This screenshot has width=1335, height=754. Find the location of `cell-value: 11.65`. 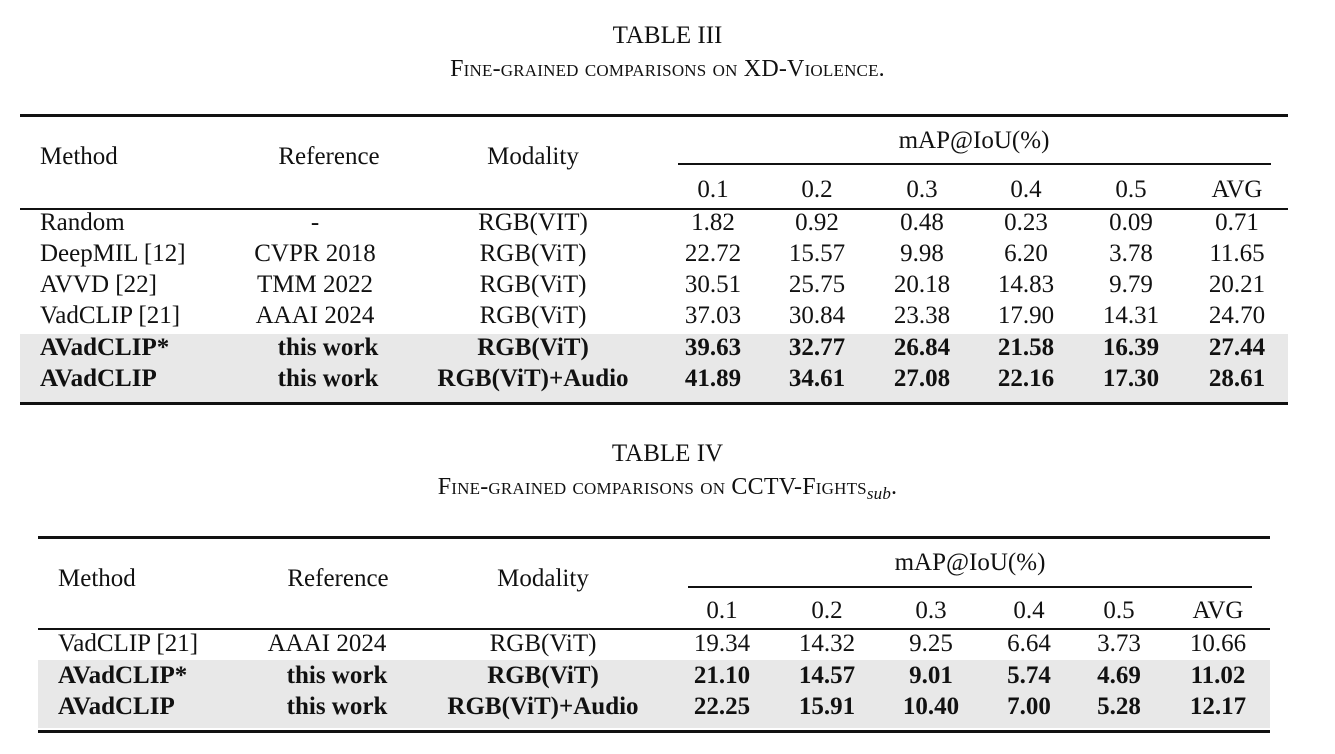

cell-value: 11.65 is located at coordinates (1237, 253).